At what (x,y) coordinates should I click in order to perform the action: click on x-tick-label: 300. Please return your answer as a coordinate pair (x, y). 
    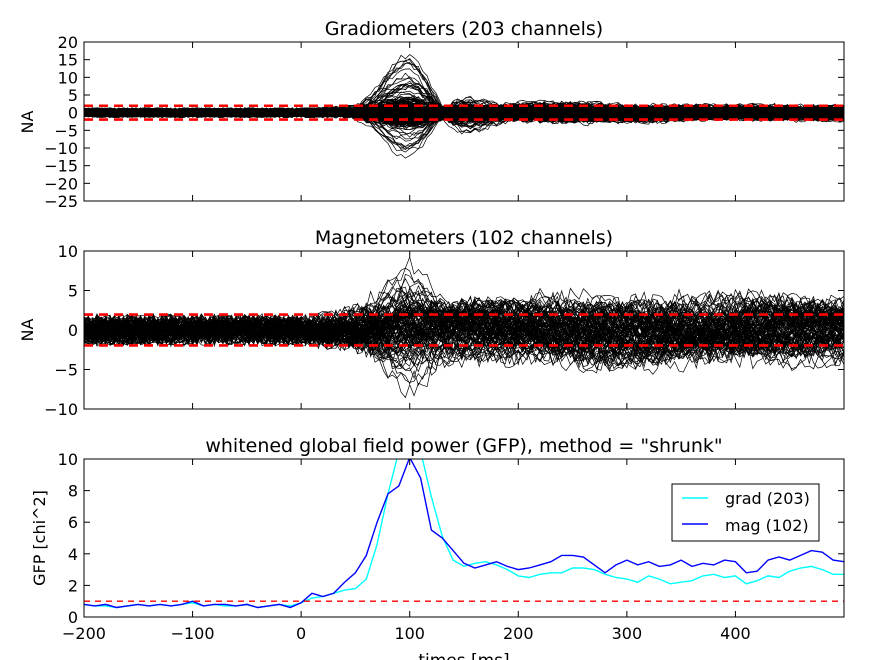
    Looking at the image, I should click on (627, 633).